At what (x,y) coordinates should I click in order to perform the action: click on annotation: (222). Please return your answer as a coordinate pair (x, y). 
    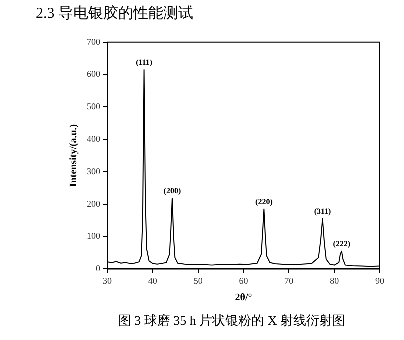
    Looking at the image, I should click on (342, 243).